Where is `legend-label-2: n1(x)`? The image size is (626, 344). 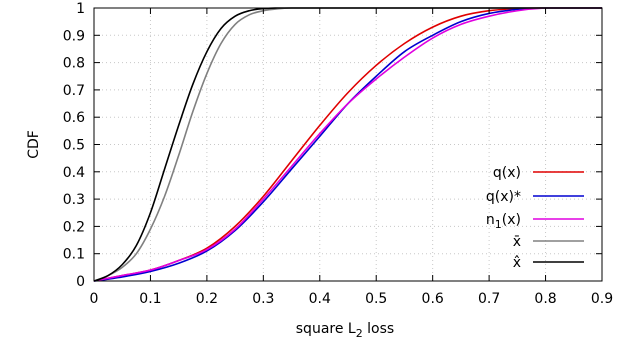
legend-label-2: n1(x) is located at coordinates (503, 221).